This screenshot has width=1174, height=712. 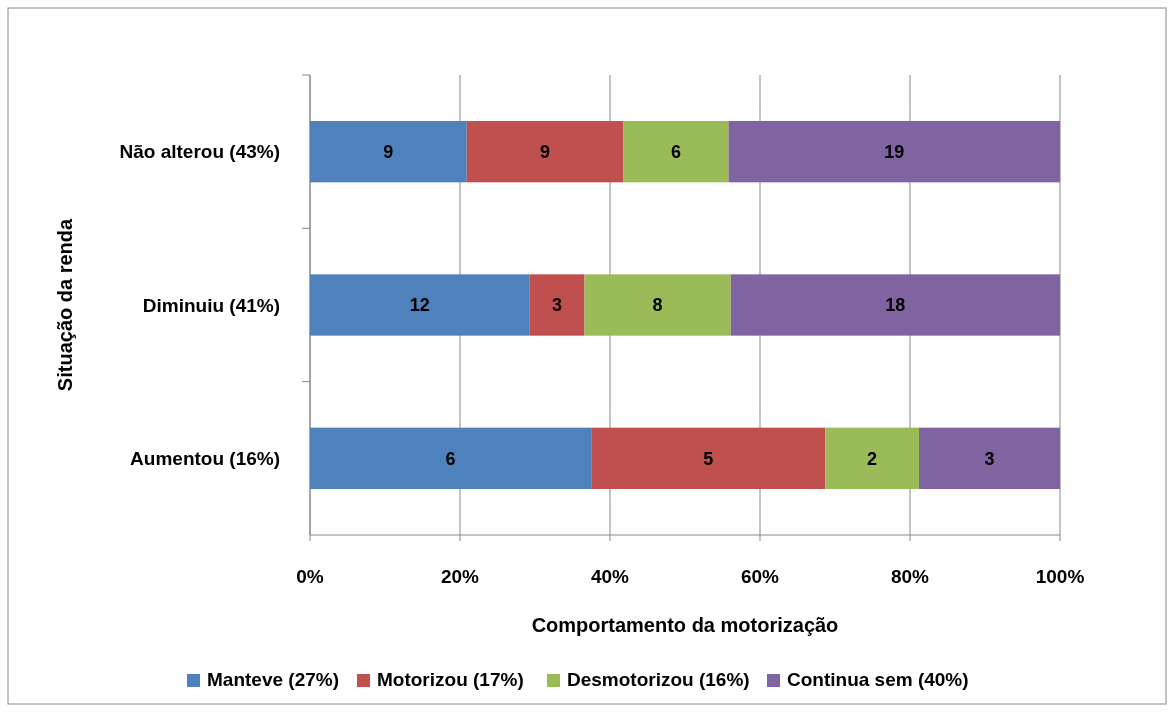 I want to click on x-tick-label: 40%, so click(x=610, y=576).